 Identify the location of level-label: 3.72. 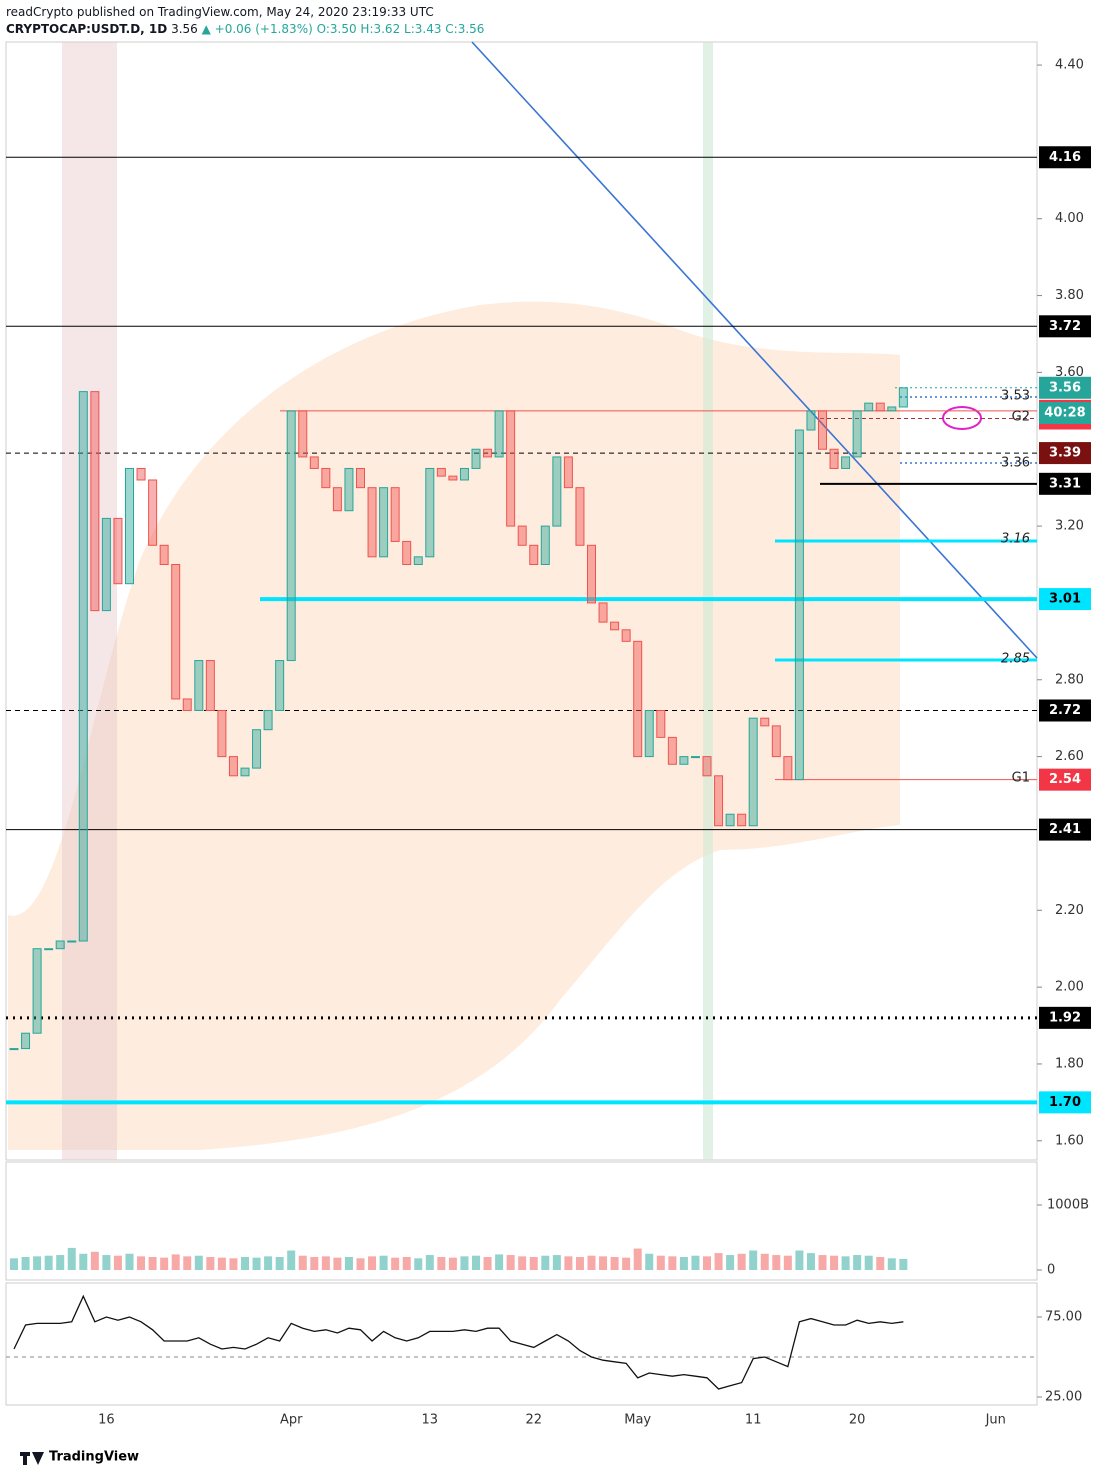
(1065, 326).